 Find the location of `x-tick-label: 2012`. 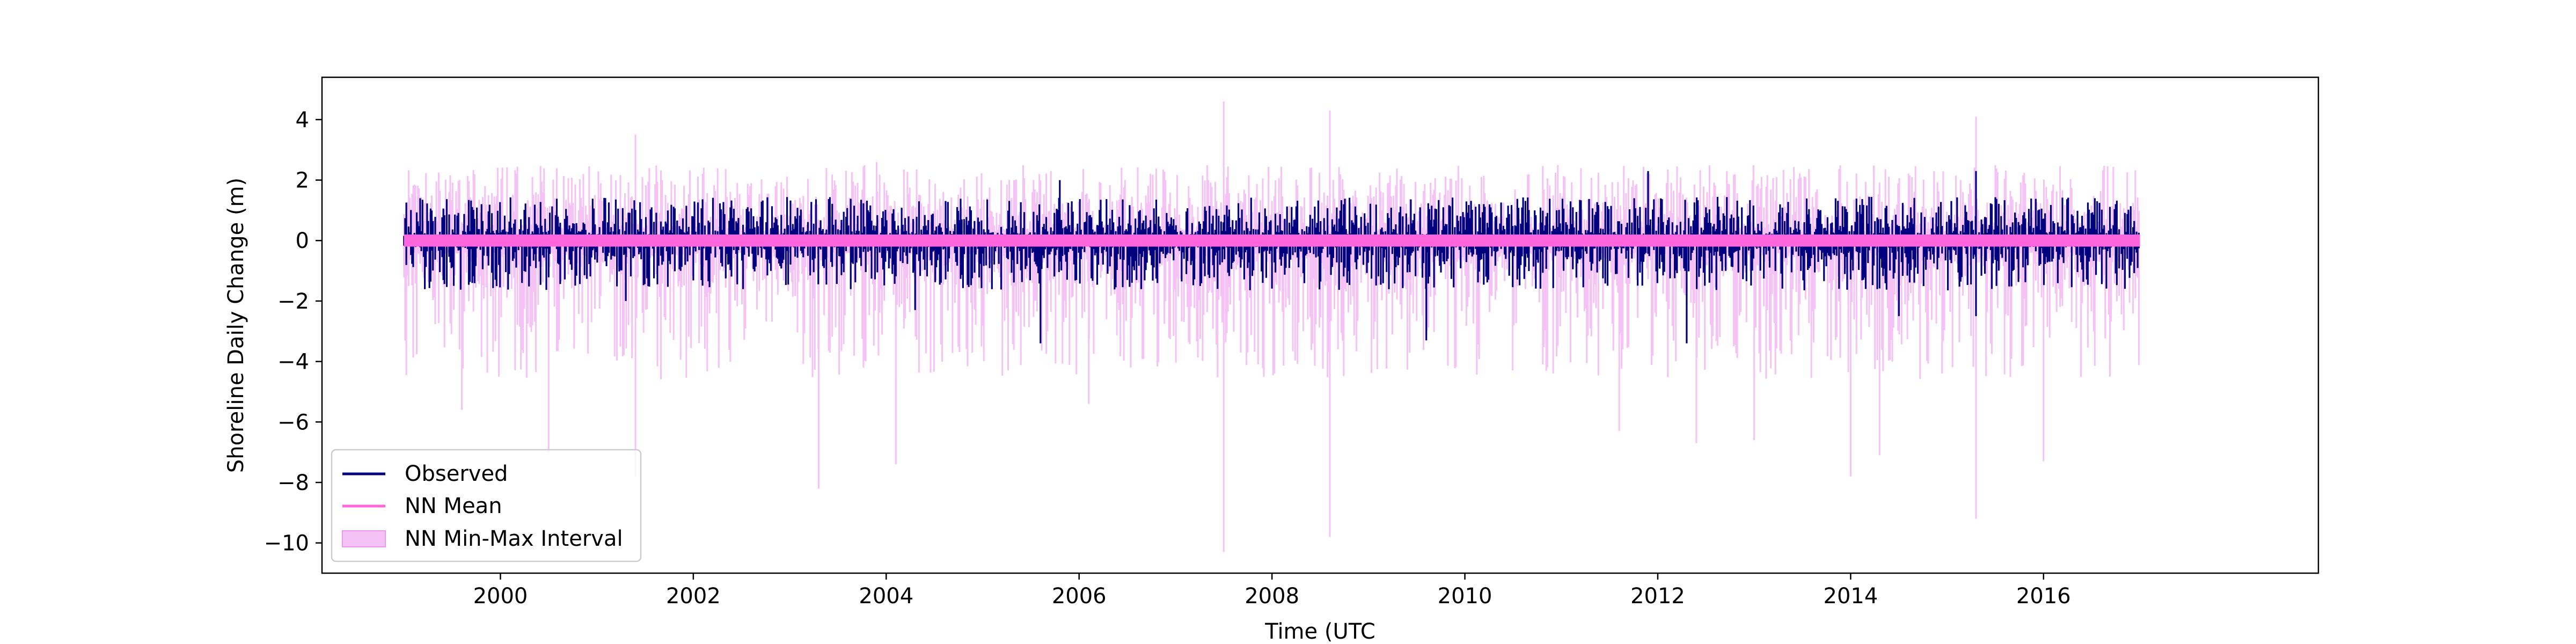

x-tick-label: 2012 is located at coordinates (1657, 596).